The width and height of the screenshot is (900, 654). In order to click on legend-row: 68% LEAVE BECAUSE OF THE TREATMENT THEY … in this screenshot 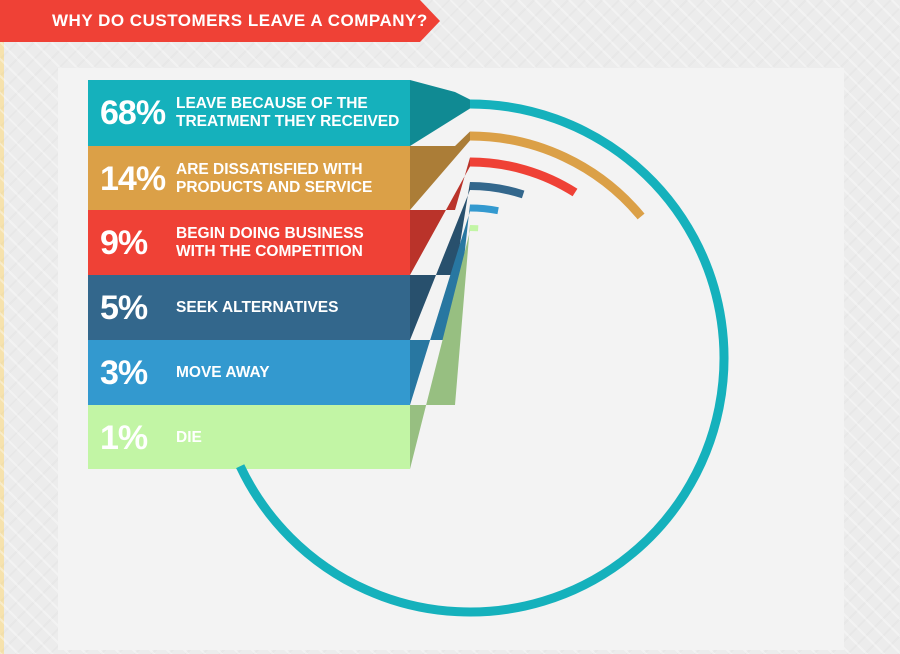, I will do `click(249, 113)`.